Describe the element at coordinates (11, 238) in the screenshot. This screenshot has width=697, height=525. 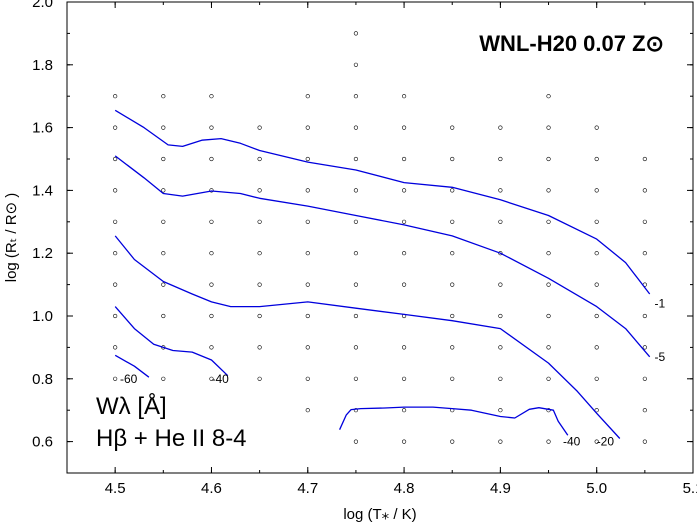
I see `y-axis-title: log (Rₜ / R⊙ )` at that location.